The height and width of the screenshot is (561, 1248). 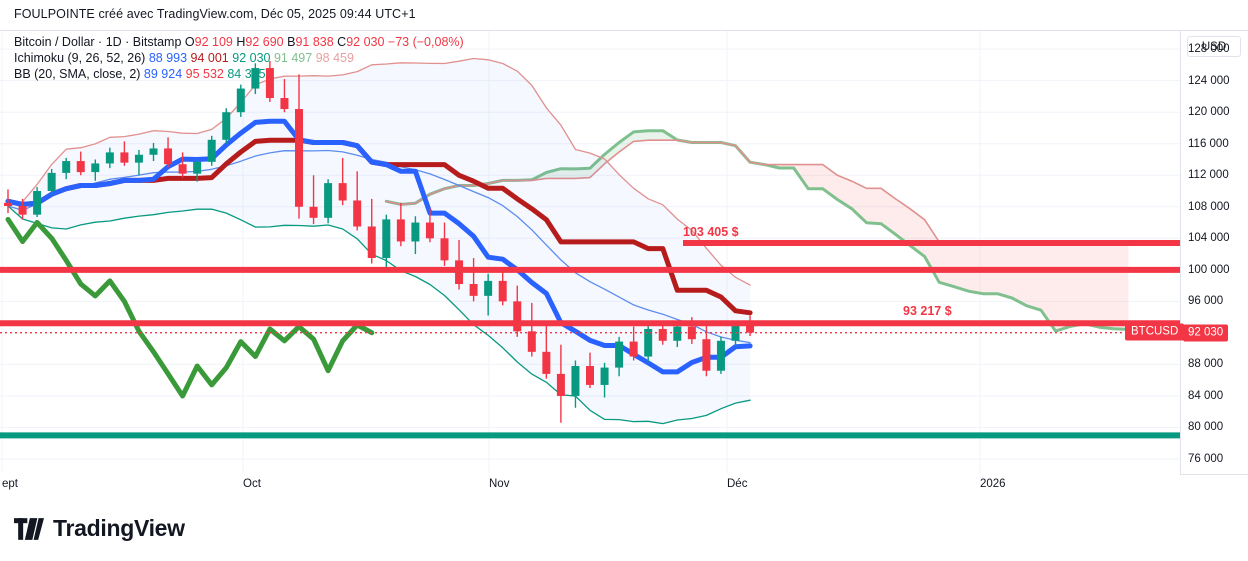 I want to click on price-tick-88000: 88 000, so click(x=1206, y=364).